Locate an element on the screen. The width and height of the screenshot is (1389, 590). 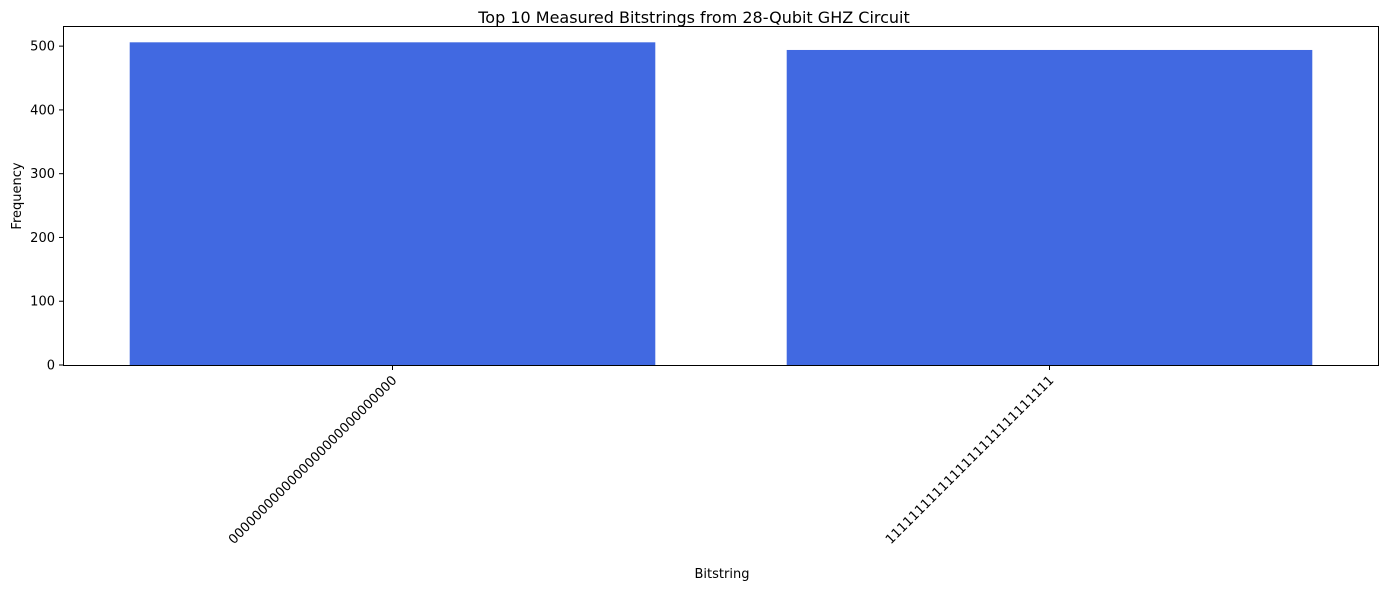
x-tick-label: 0000000000000000000000000000 is located at coordinates (313, 460).